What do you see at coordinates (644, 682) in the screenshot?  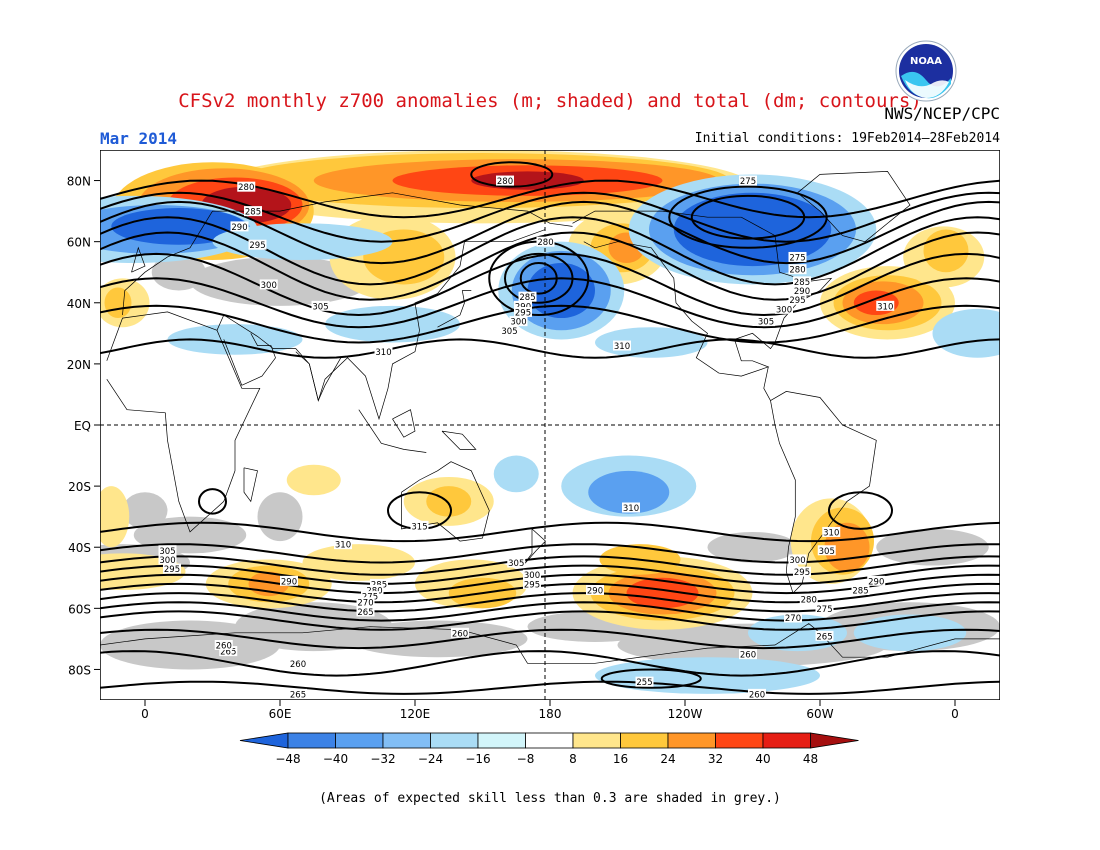 I see `contour-label: 255` at bounding box center [644, 682].